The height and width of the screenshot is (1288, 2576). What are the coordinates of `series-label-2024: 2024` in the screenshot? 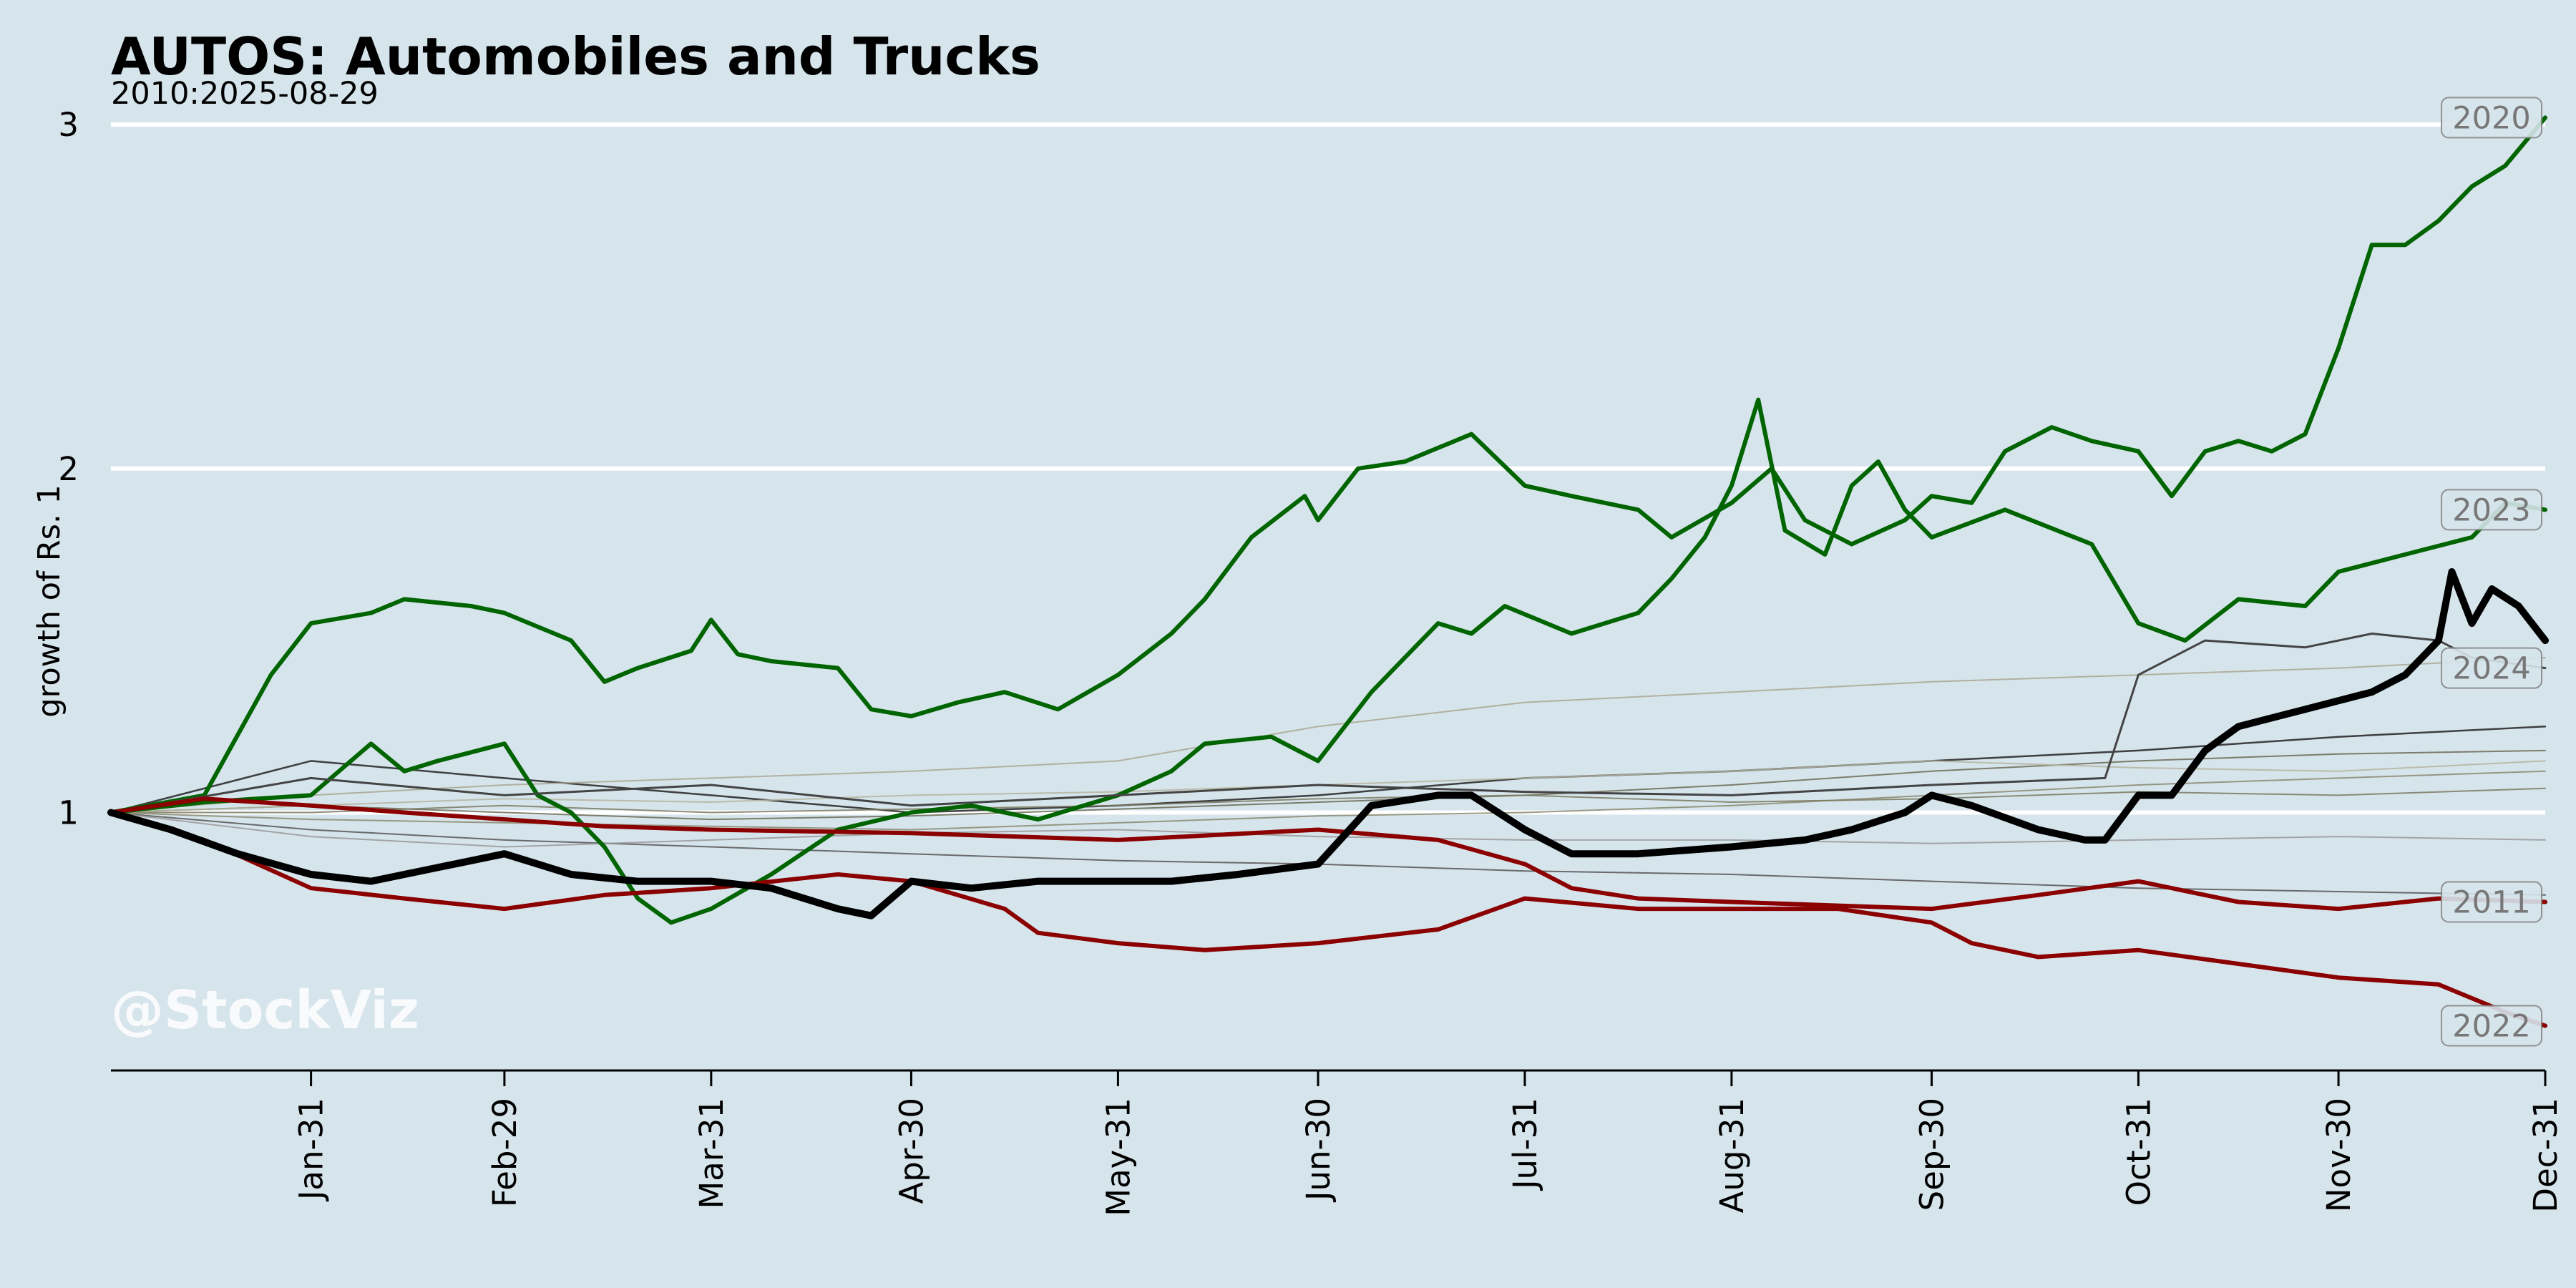 It's located at (2491, 668).